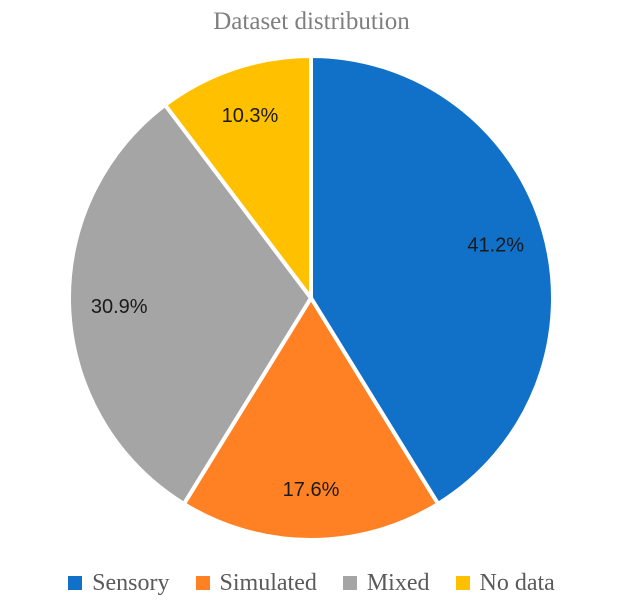 This screenshot has width=623, height=609. I want to click on legend-swatch-simulated, so click(202, 583).